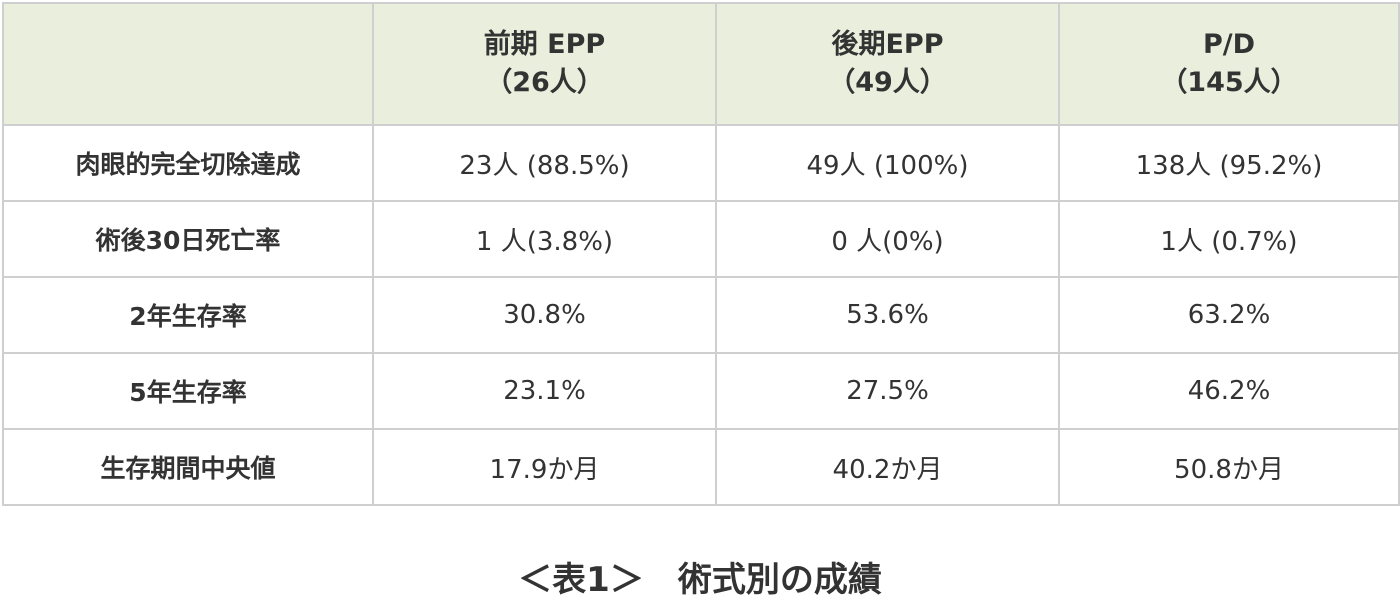 The image size is (1400, 601). What do you see at coordinates (544, 391) in the screenshot?
I see `table-cell: 23.1%` at bounding box center [544, 391].